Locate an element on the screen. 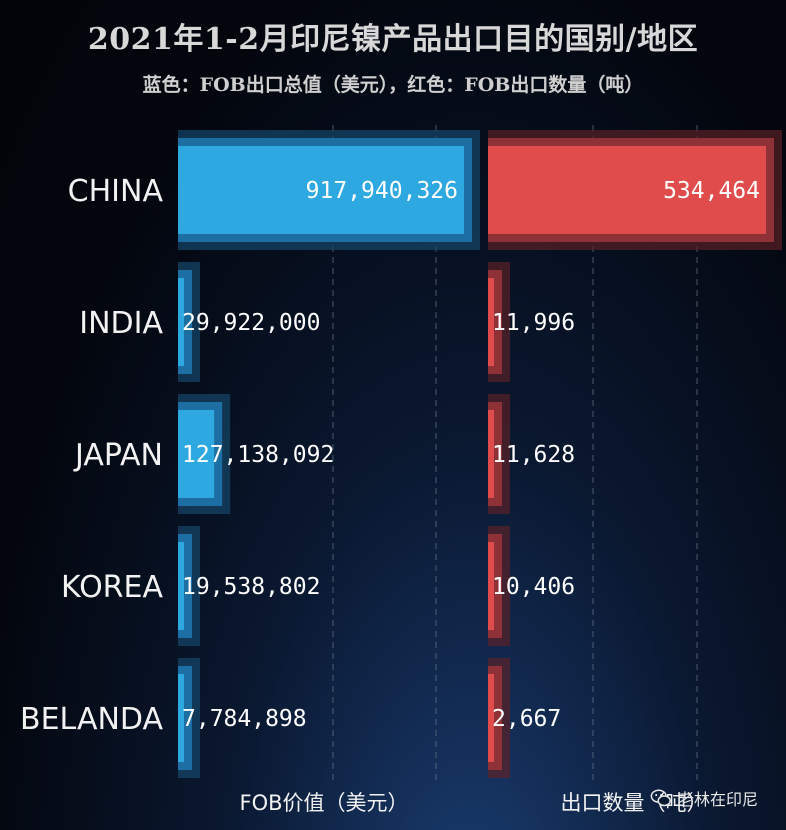  value-label-0-1: 29,922,000 is located at coordinates (251, 323).